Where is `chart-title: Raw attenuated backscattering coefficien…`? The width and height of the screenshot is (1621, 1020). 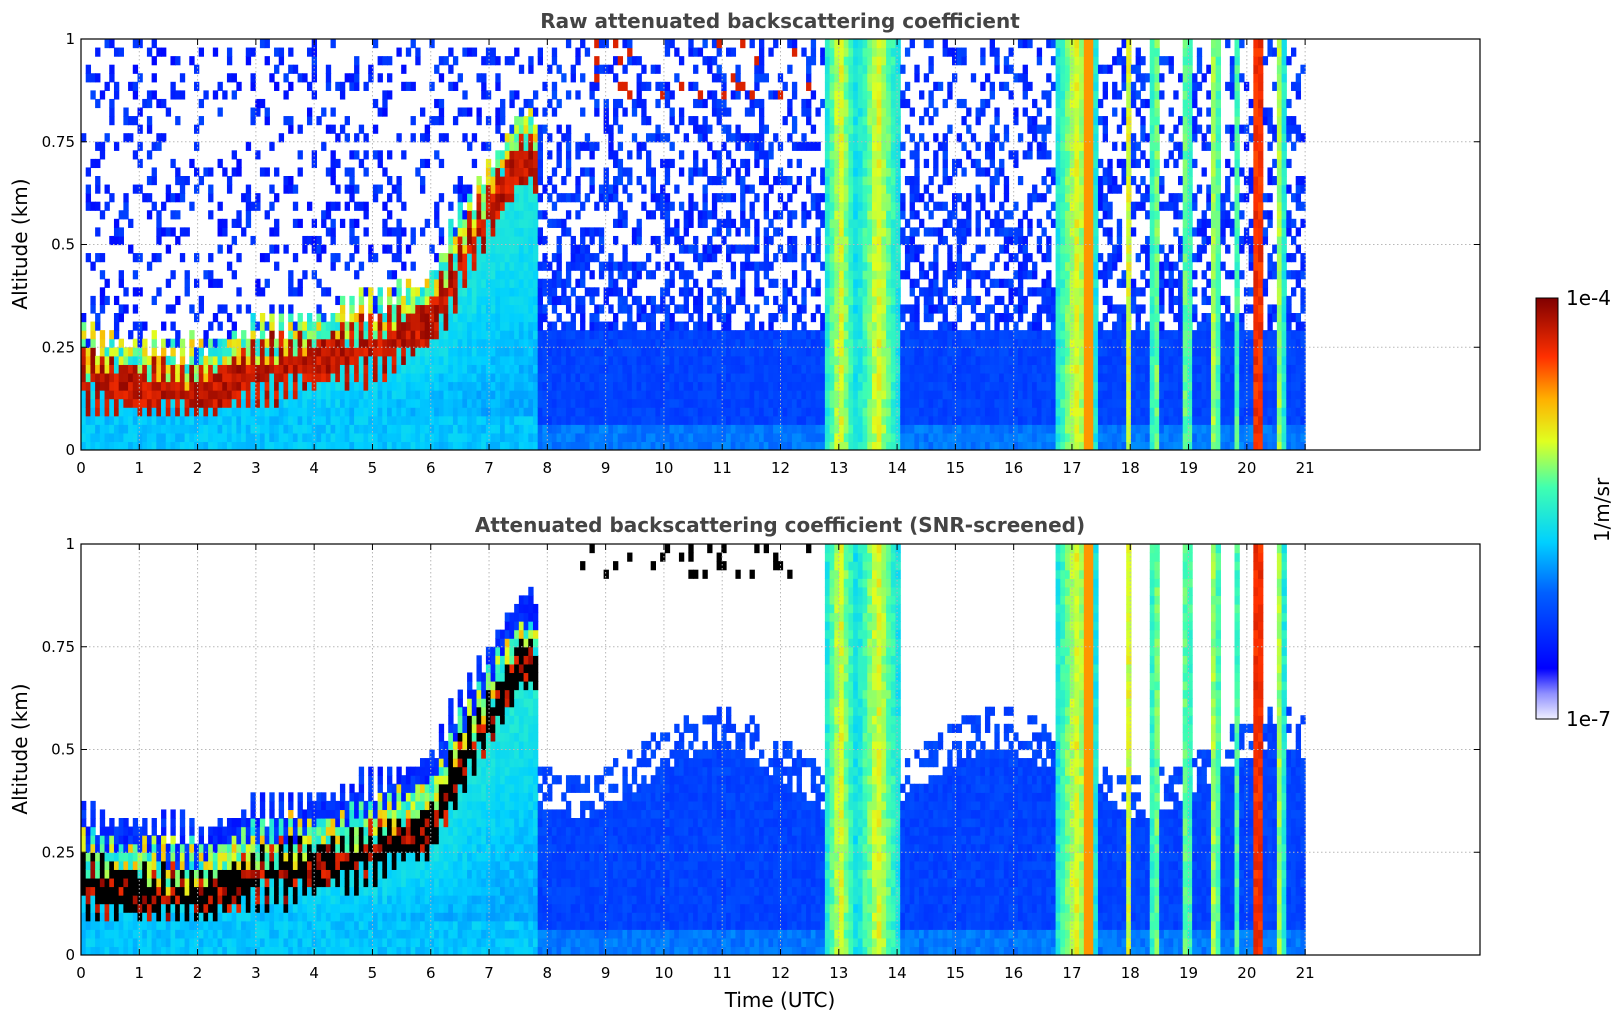
chart-title: Raw attenuated backscattering coefficien… is located at coordinates (780, 21).